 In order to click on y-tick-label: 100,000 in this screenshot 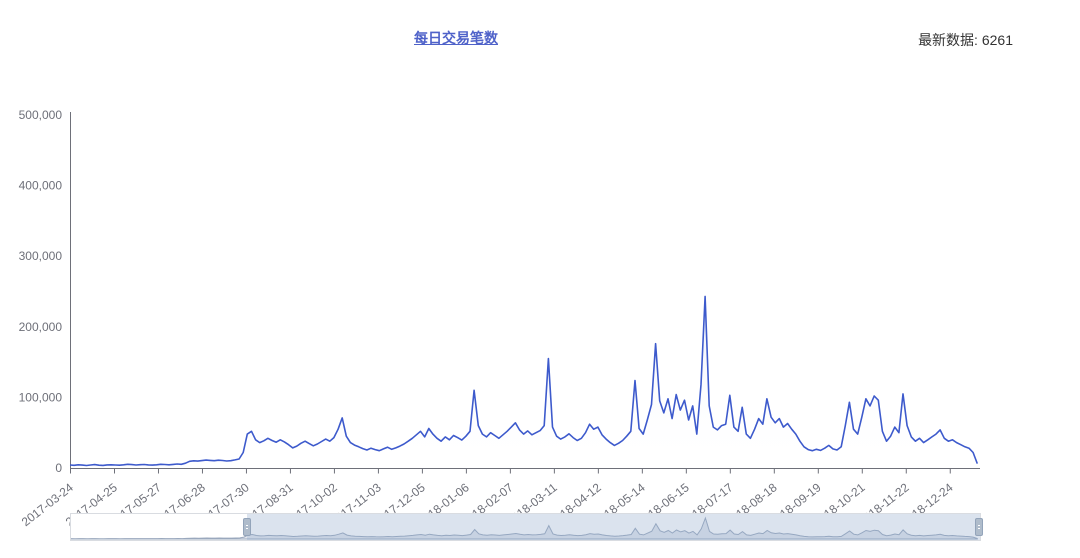, I will do `click(41, 397)`.